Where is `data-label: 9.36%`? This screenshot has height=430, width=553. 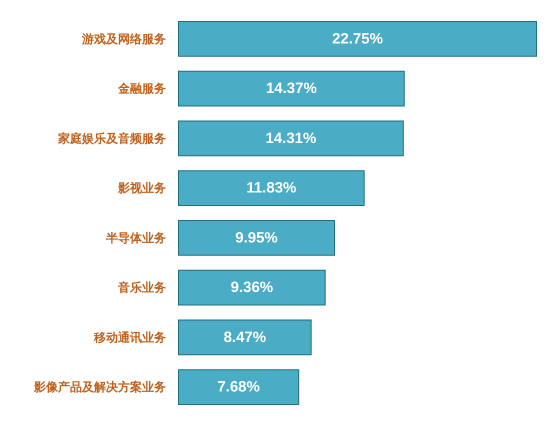
data-label: 9.36% is located at coordinates (252, 287).